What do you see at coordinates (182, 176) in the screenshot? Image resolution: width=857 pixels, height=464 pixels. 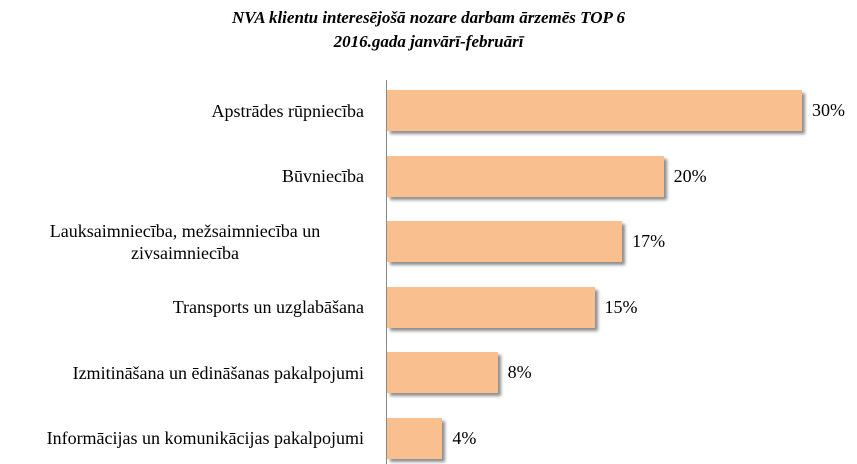 I see `category-label: Būvniecība` at bounding box center [182, 176].